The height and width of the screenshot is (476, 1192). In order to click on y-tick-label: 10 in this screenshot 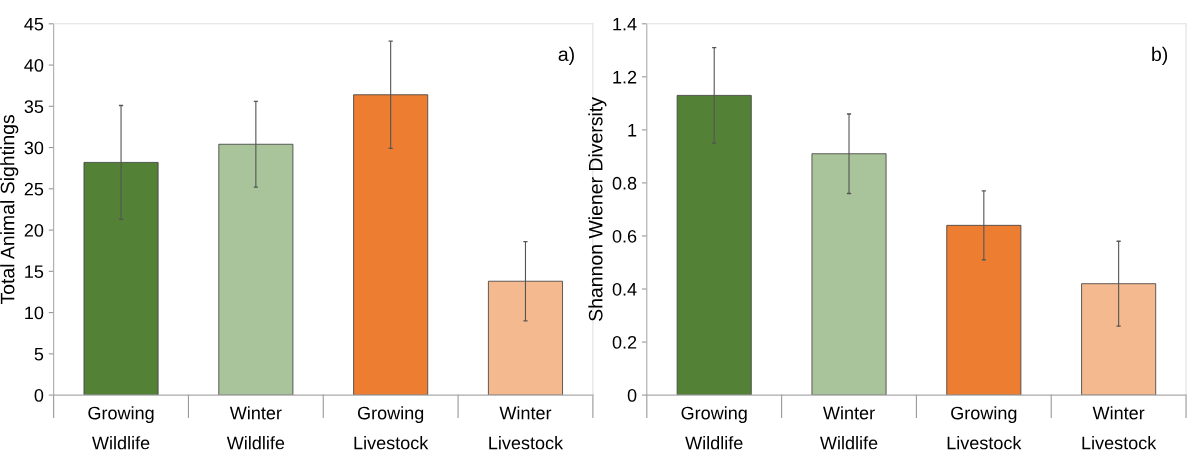, I will do `click(34, 313)`.